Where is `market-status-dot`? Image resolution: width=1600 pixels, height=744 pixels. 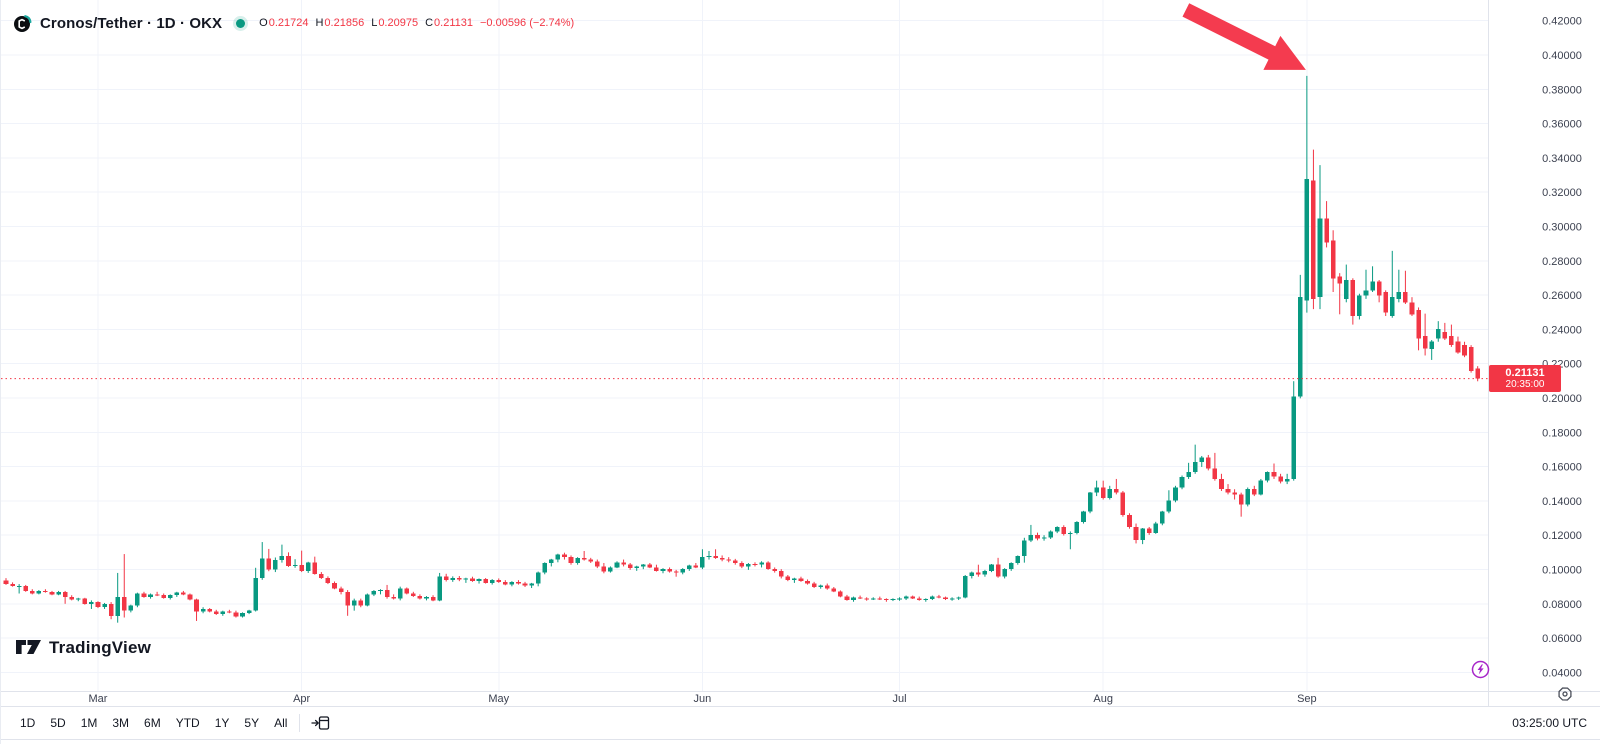
market-status-dot is located at coordinates (241, 23).